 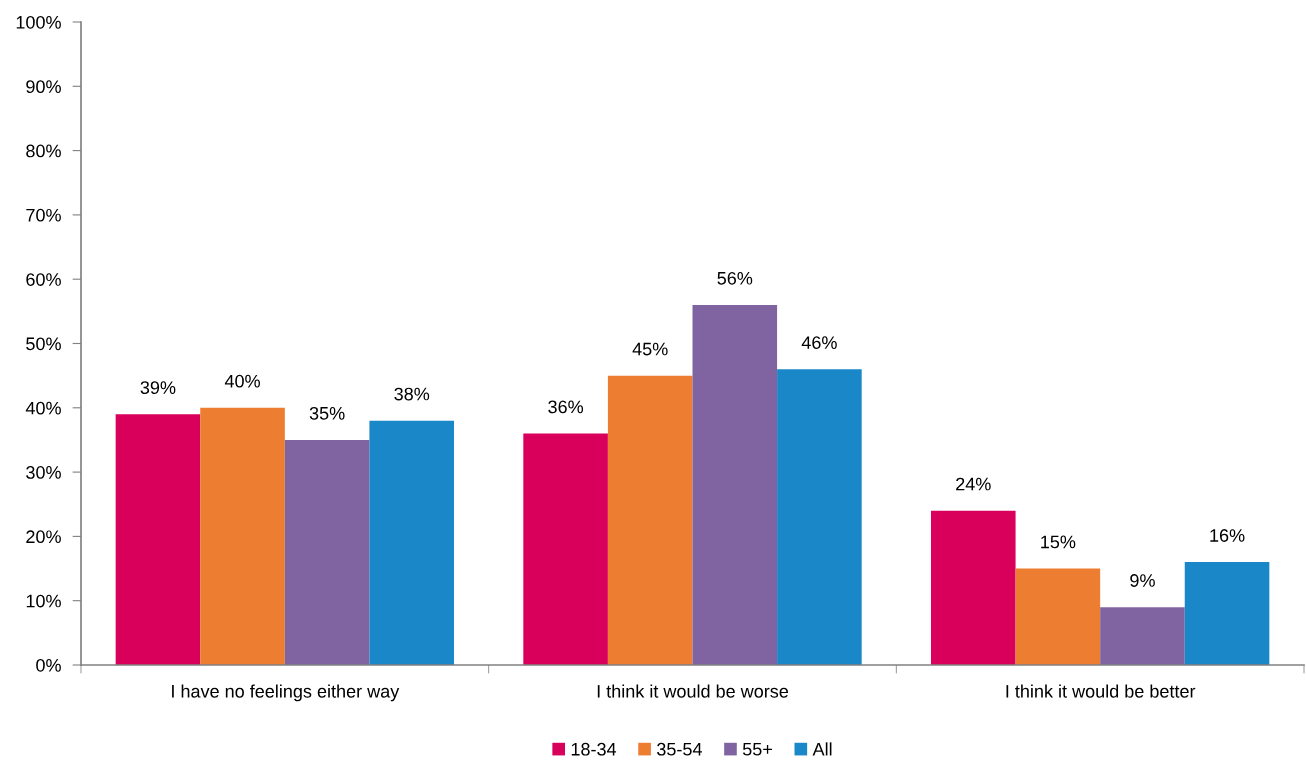 I want to click on data-label: 9%, so click(x=1142, y=580).